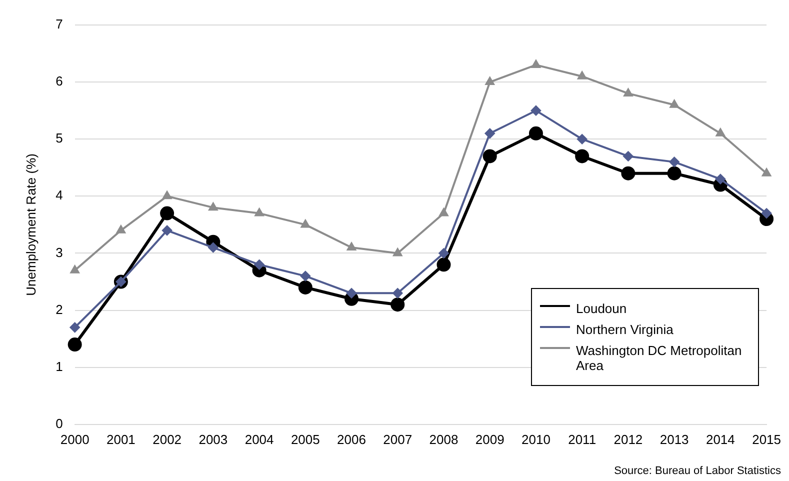  Describe the element at coordinates (766, 439) in the screenshot. I see `x-tick-label: 2015` at that location.